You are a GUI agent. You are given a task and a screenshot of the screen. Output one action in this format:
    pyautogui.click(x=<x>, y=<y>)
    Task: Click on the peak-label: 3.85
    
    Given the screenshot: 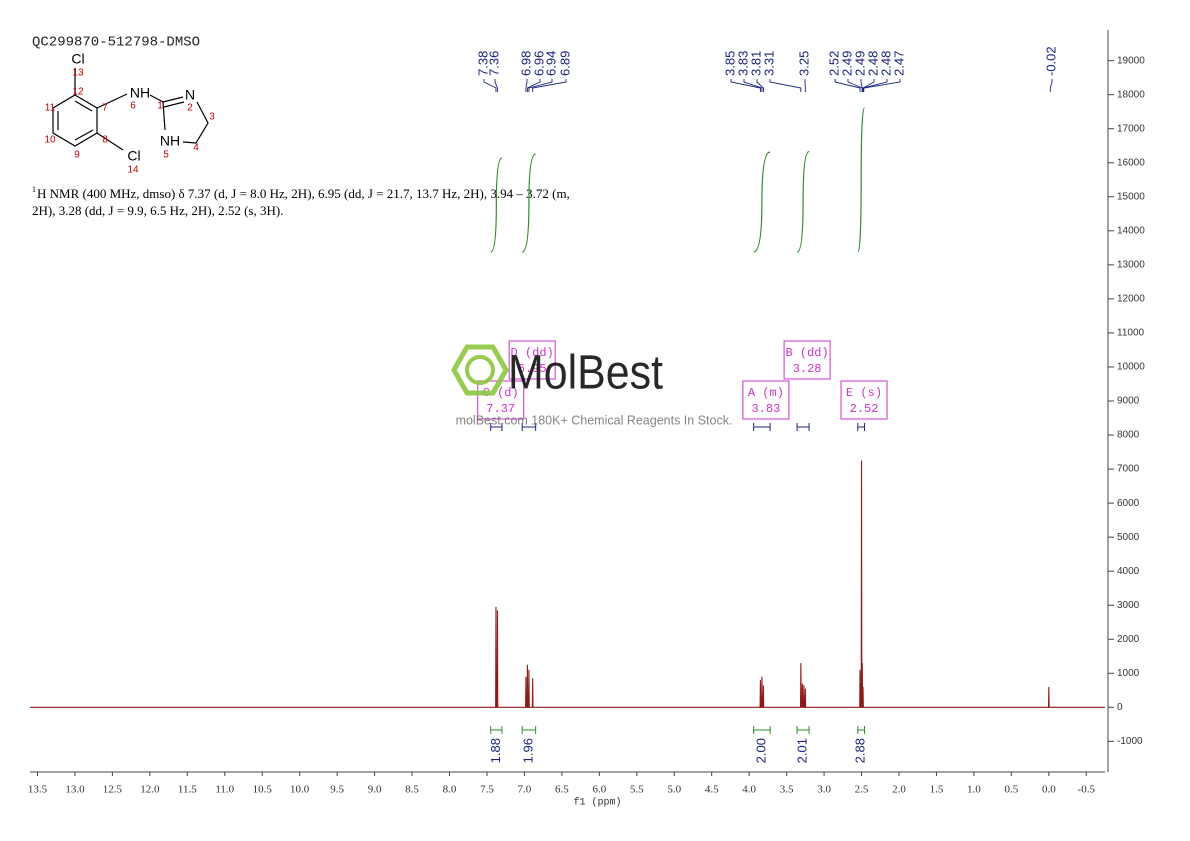 What is the action you would take?
    pyautogui.click(x=729, y=63)
    